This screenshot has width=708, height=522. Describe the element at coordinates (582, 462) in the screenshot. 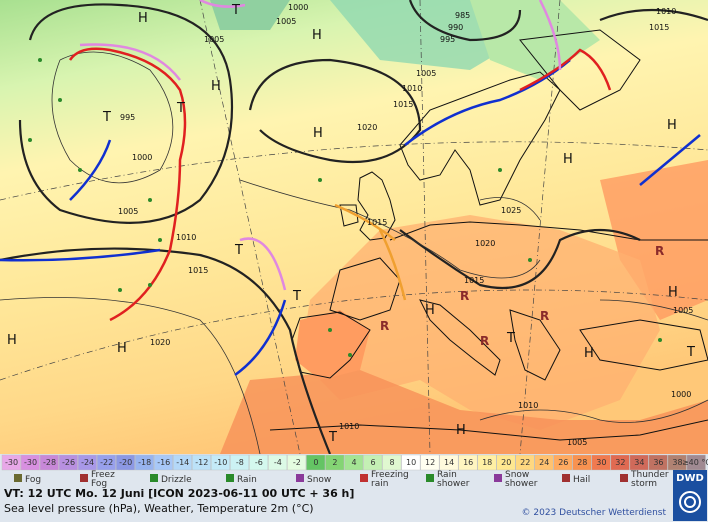

I see `scale-label: 28` at that location.